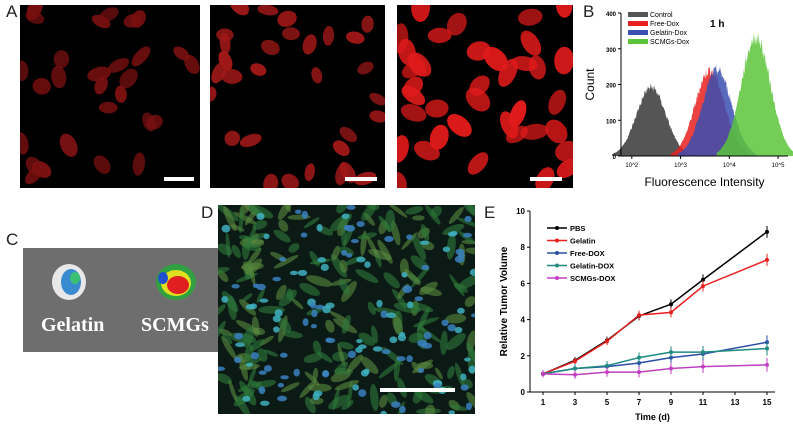 This screenshot has height=425, width=793. I want to click on x-tick-label: 10^2, so click(631, 166).